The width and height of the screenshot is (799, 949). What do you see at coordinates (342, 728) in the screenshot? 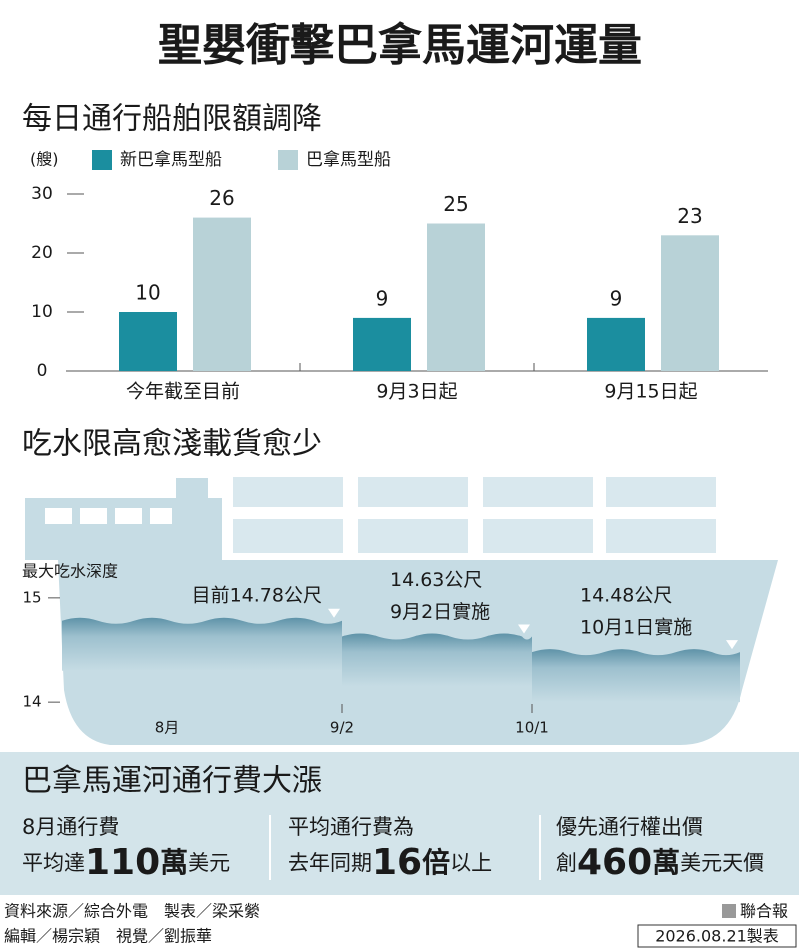
I see `x-tick-label: 9/2` at bounding box center [342, 728].